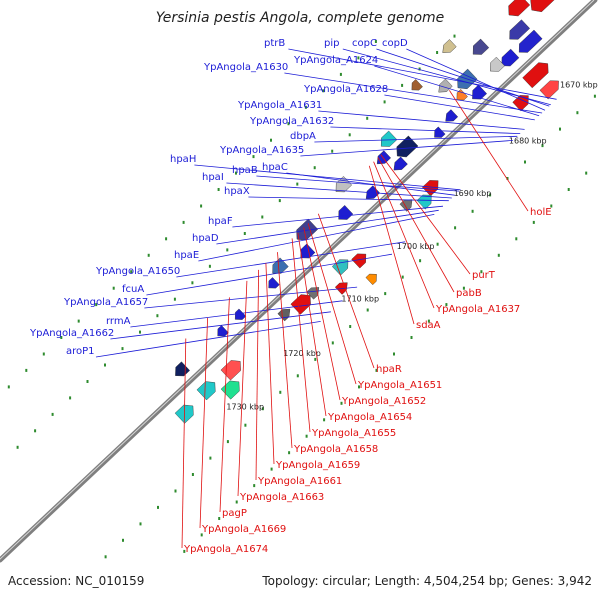 The width and height of the screenshot is (600, 600). I want to click on gene-label: YpAngola_A1650, so click(137, 271).